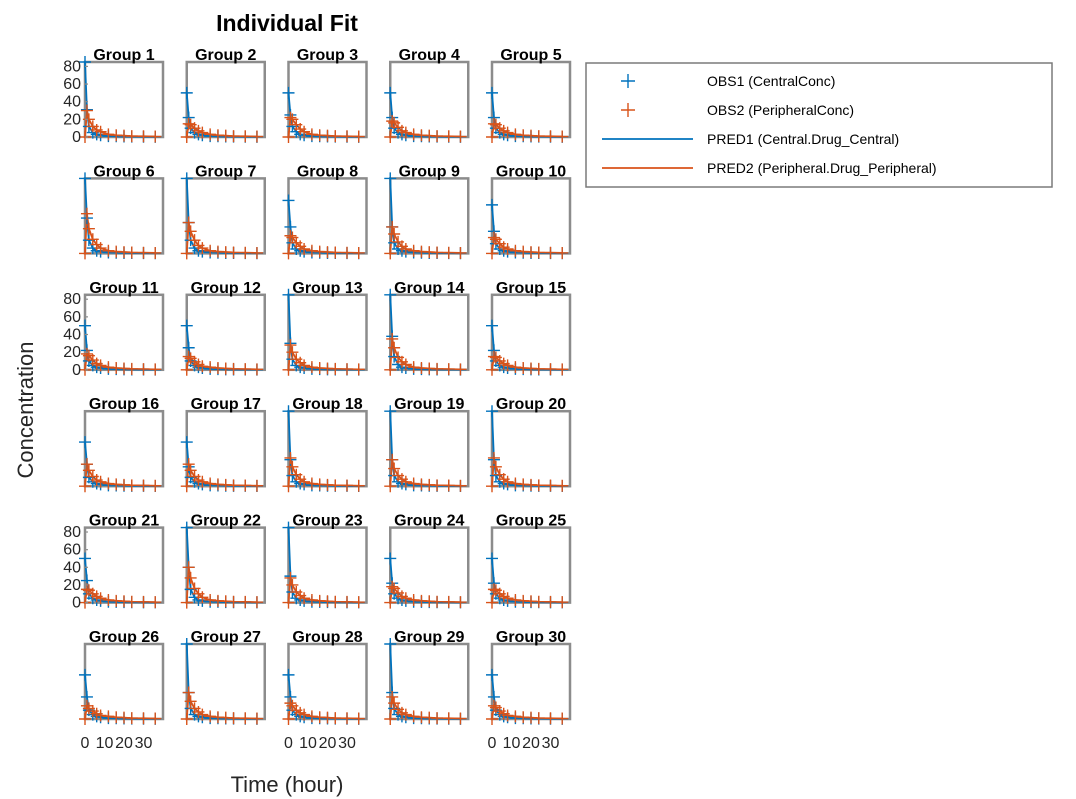 Image resolution: width=1076 pixels, height=799 pixels. What do you see at coordinates (529, 328) in the screenshot?
I see `panel-group-15: Group 15` at bounding box center [529, 328].